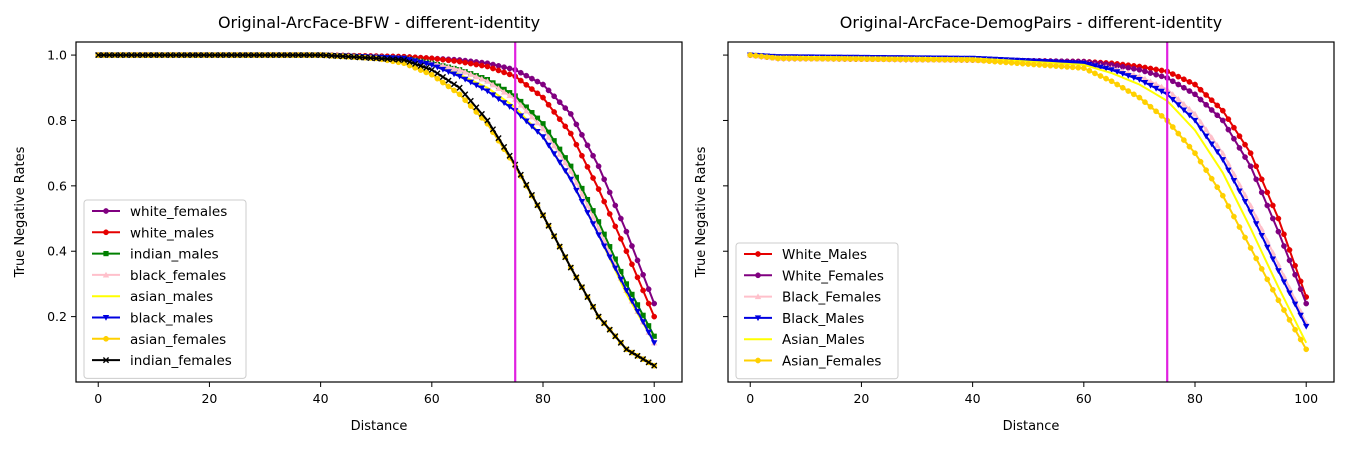  Describe the element at coordinates (654, 398) in the screenshot. I see `x-tick-label: 100` at that location.